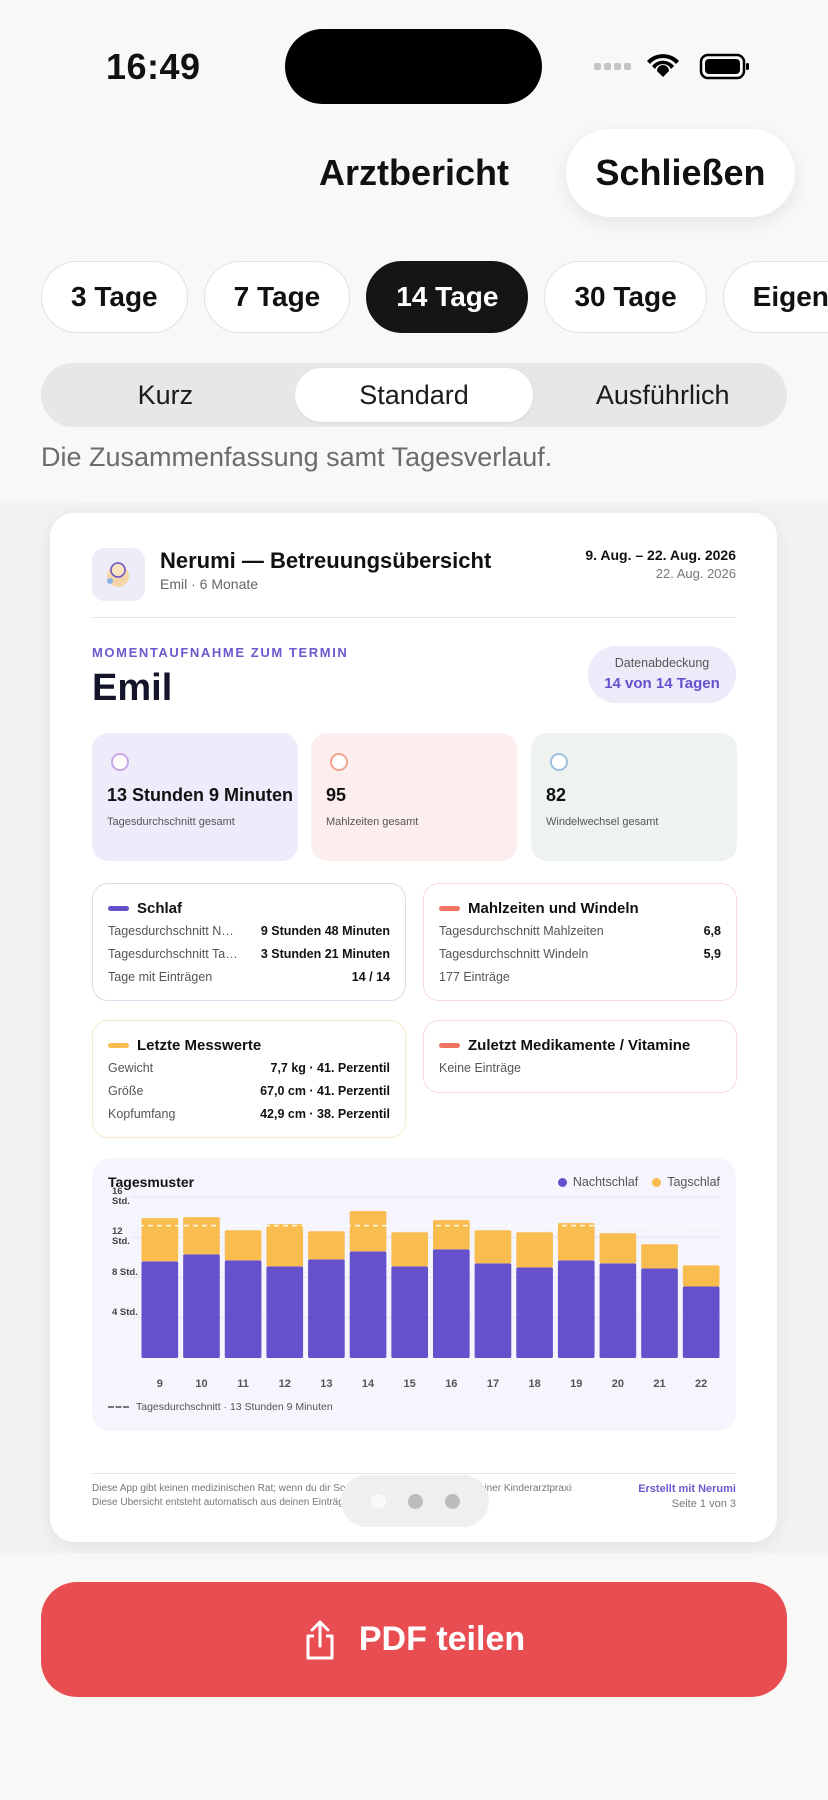  What do you see at coordinates (118, 574) in the screenshot?
I see `logo-icon` at bounding box center [118, 574].